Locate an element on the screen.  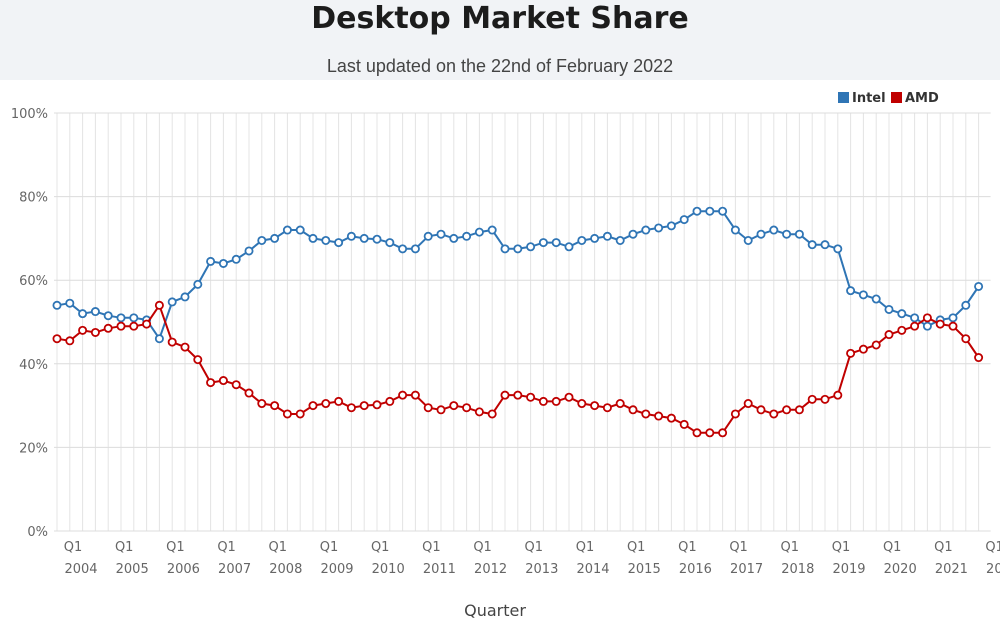
legend-label-intel: Intel is located at coordinates (869, 98).